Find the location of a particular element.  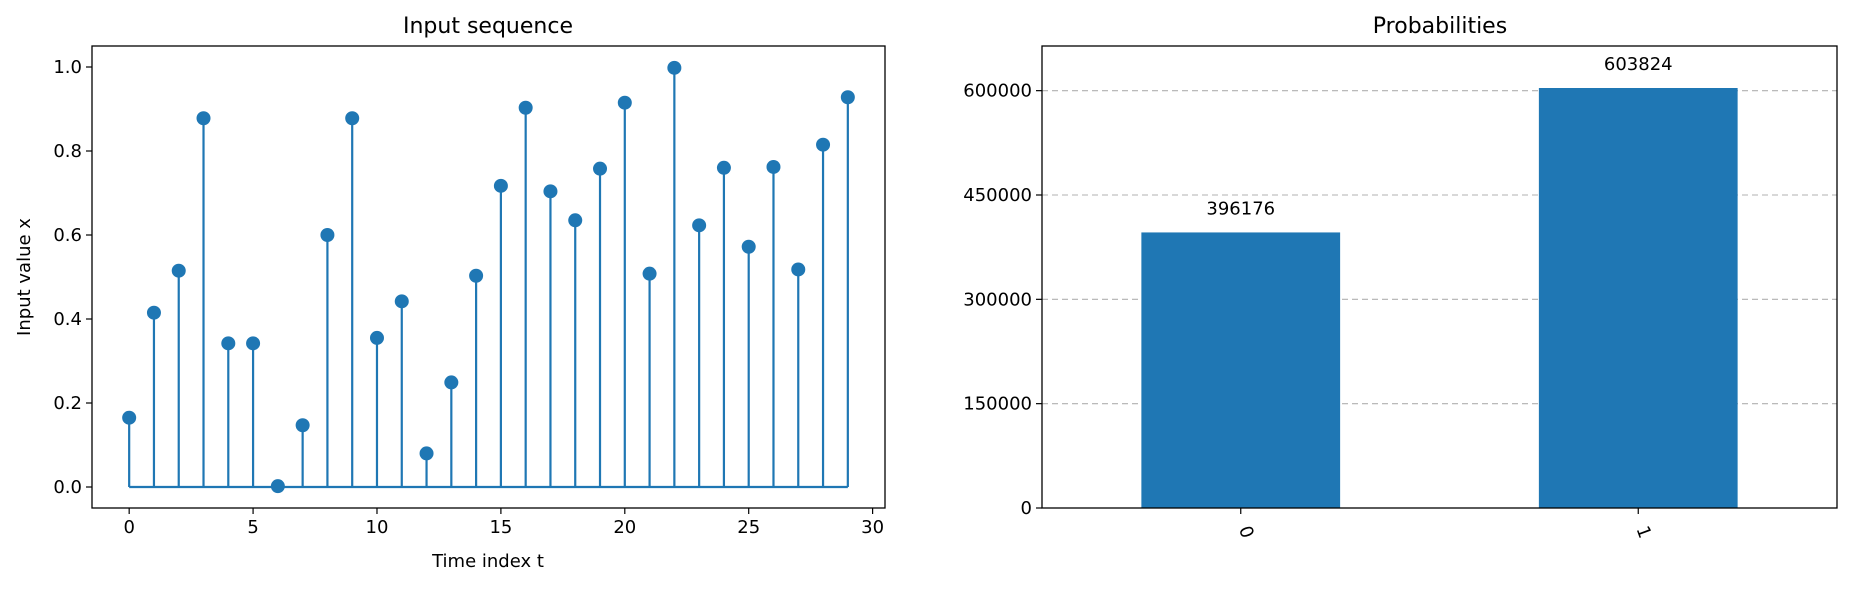

y-axis-ticks: 0.0 0.2 0.4 0.6 0.8 1.0 is located at coordinates (72, 277).